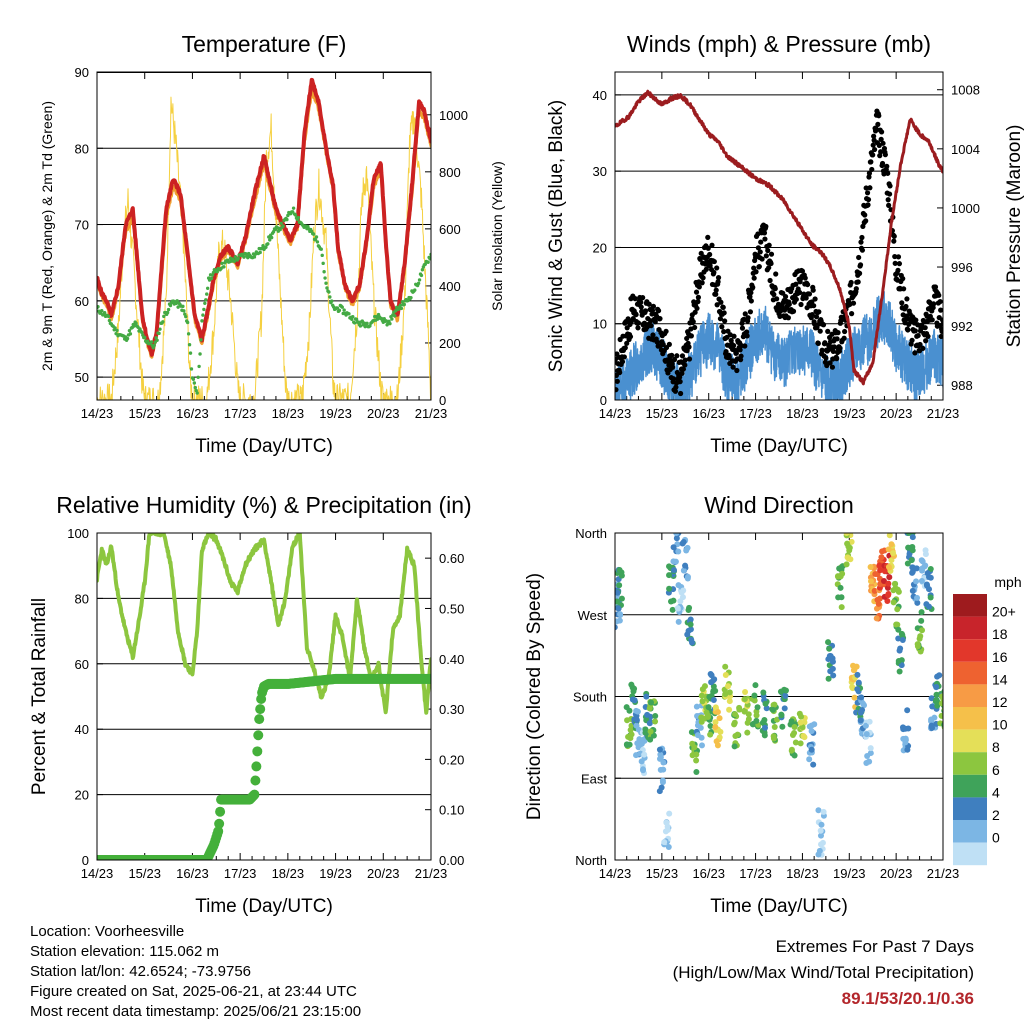  I want to click on extremes-title: Extremes For Past 7 Days, so click(874, 946).